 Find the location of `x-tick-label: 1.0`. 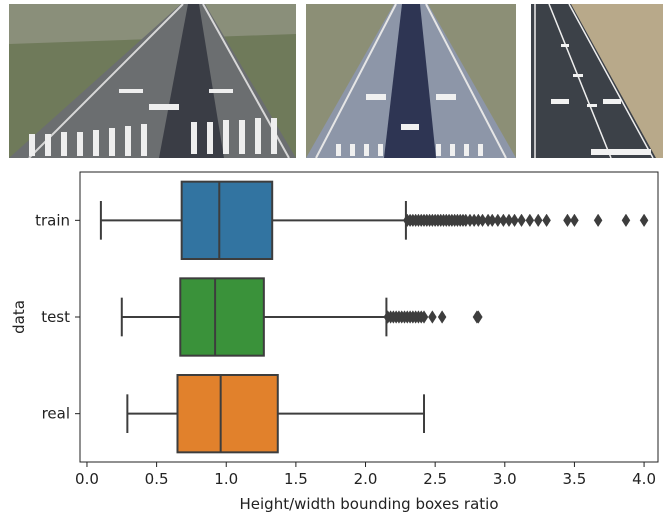

x-tick-label: 1.0 is located at coordinates (226, 479).